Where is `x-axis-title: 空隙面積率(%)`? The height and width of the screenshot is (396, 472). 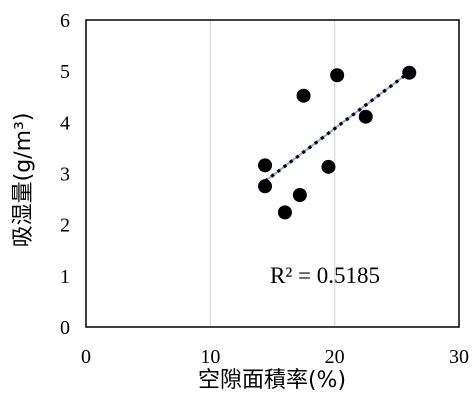 x-axis-title: 空隙面積率(%) is located at coordinates (272, 380).